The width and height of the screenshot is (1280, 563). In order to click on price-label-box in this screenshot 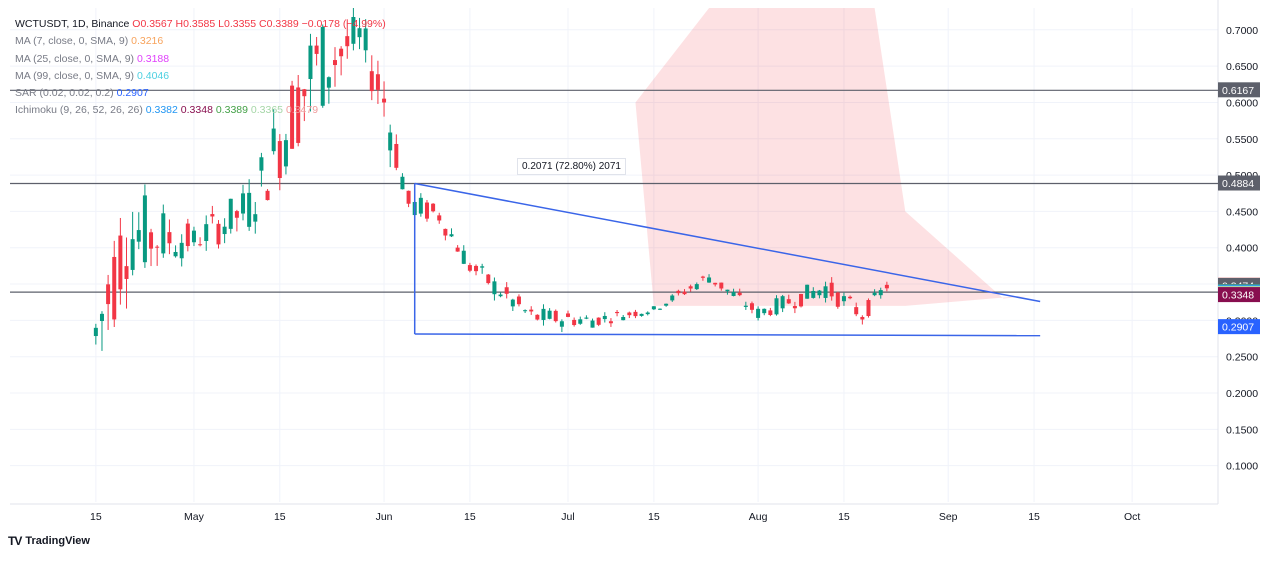, I will do `click(1239, 327)`.